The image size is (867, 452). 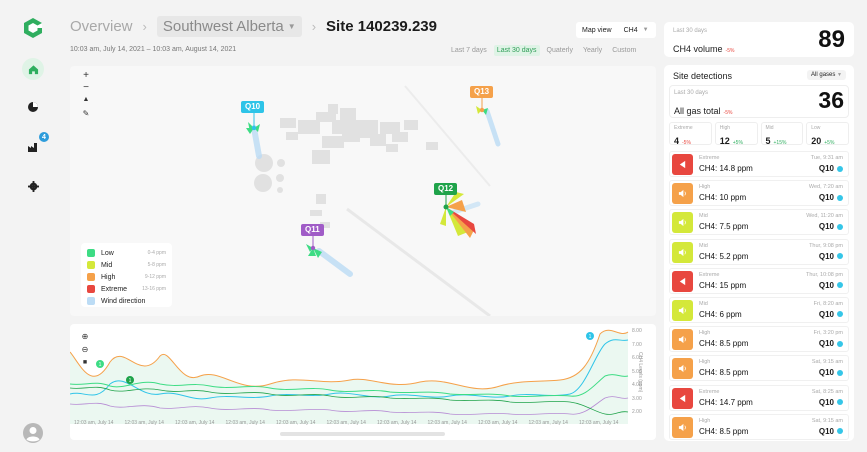 What do you see at coordinates (447, 136) in the screenshot?
I see `road` at bounding box center [447, 136].